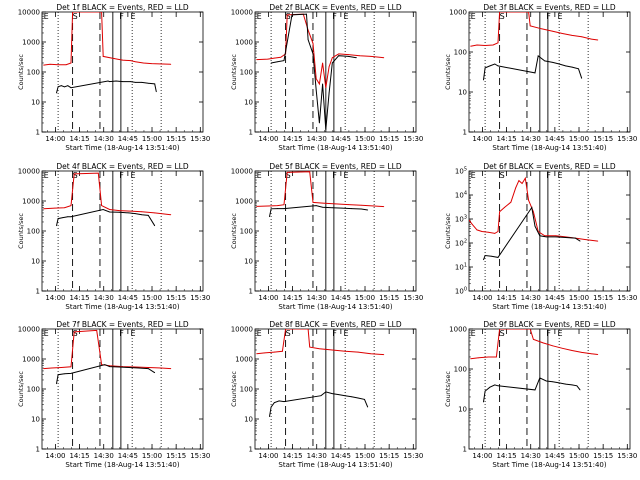 This screenshot has height=480, width=640. I want to click on chart-title: Det 7f BLACK = Events, RED = LLD, so click(122, 324).